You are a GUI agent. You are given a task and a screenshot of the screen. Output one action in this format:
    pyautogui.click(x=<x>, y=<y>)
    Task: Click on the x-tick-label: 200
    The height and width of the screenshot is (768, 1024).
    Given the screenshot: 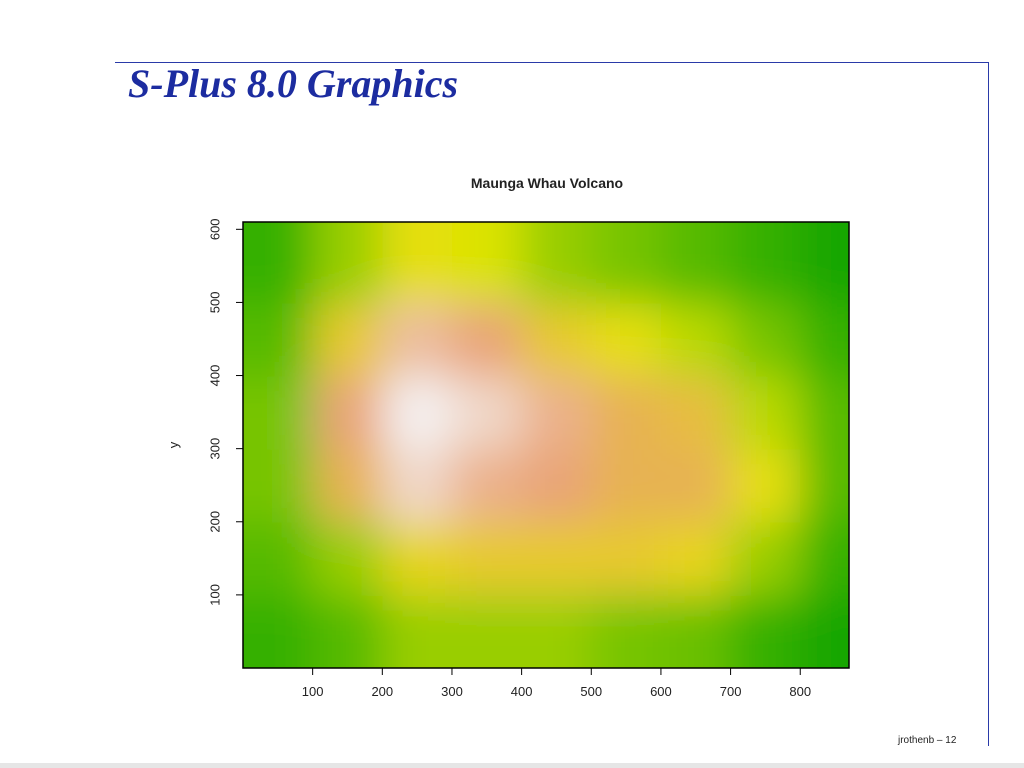 What is the action you would take?
    pyautogui.click(x=382, y=691)
    